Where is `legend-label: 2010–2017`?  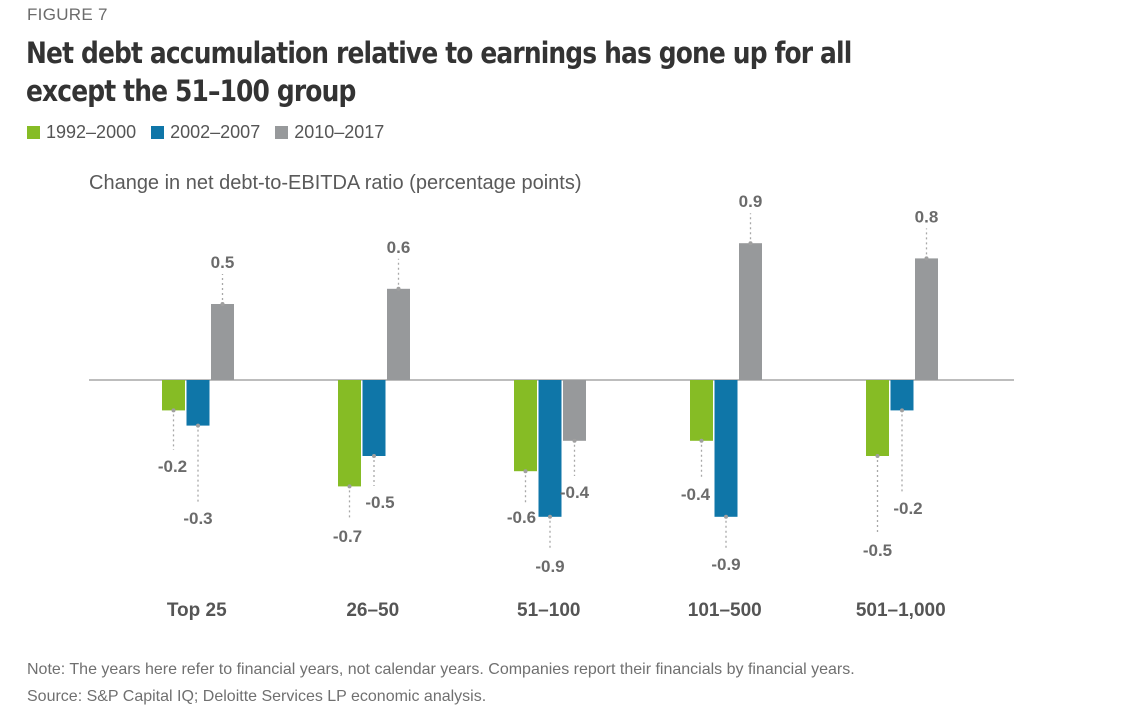 legend-label: 2010–2017 is located at coordinates (339, 132).